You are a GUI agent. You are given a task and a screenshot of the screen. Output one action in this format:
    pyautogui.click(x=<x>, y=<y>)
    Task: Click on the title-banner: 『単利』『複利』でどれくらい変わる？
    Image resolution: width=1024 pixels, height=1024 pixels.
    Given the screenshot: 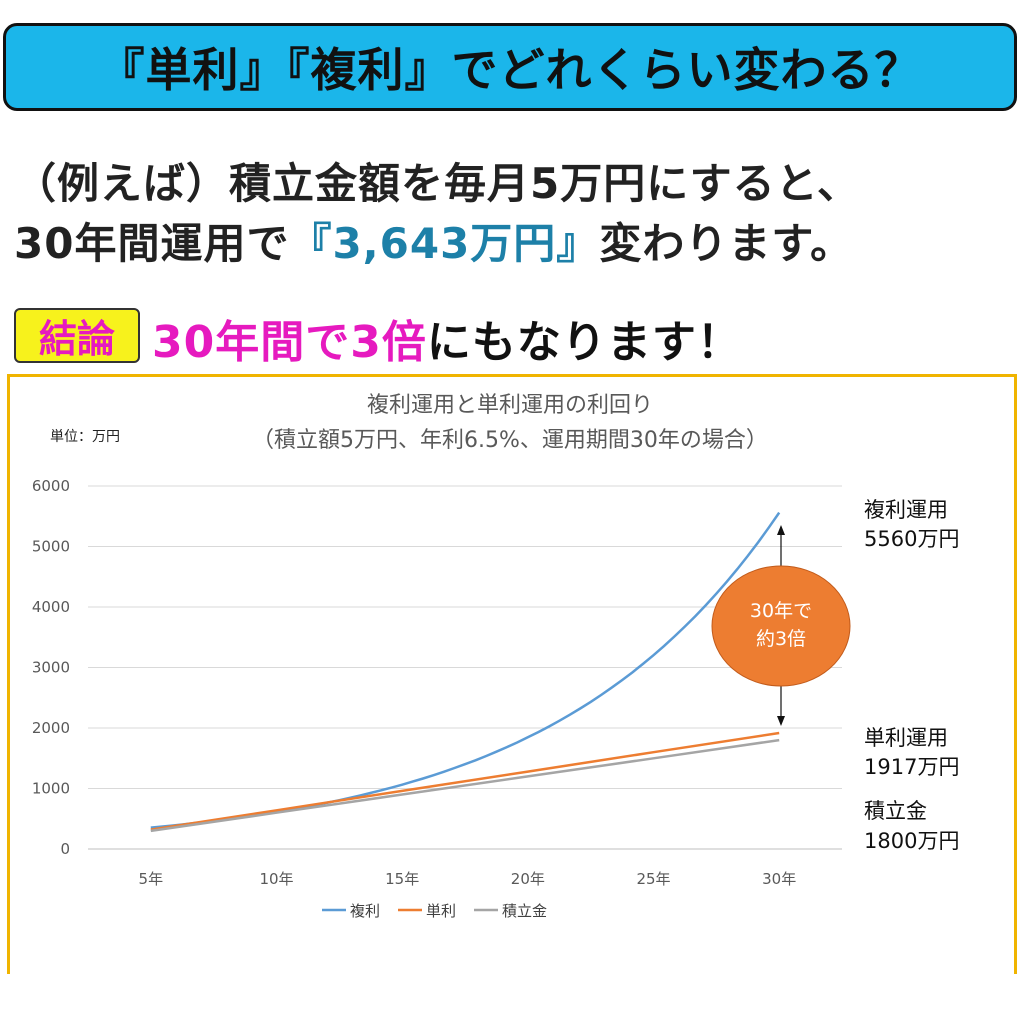 What is the action you would take?
    pyautogui.click(x=510, y=67)
    